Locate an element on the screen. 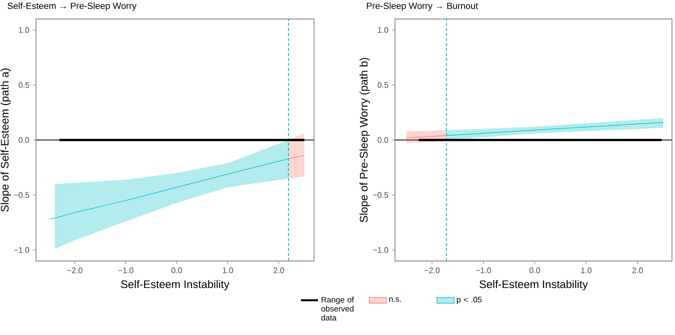  chart-title: Self-Esteem → Pre-Sleep Worry is located at coordinates (72, 6).